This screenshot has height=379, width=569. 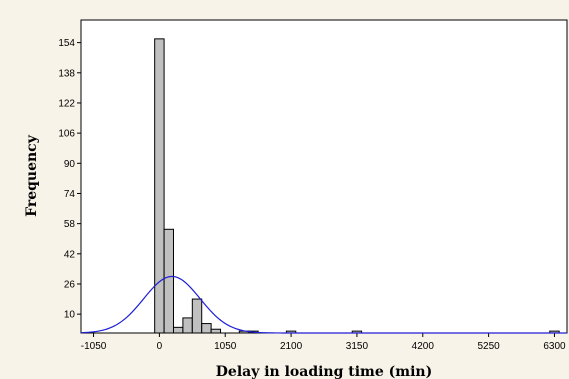 I want to click on normal-fit-curve, so click(x=323, y=304).